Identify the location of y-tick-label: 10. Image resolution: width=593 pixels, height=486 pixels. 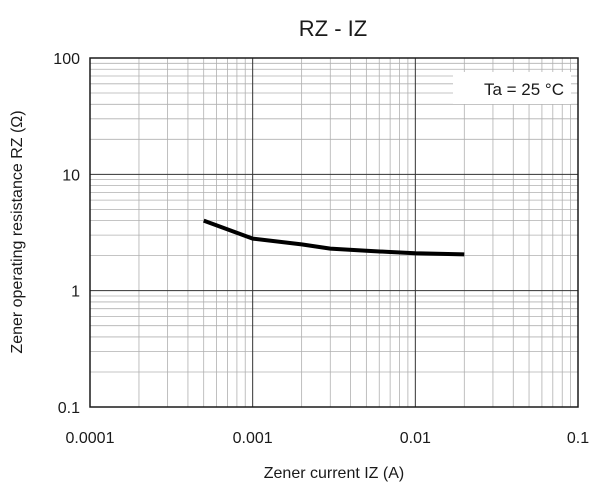
(71, 175).